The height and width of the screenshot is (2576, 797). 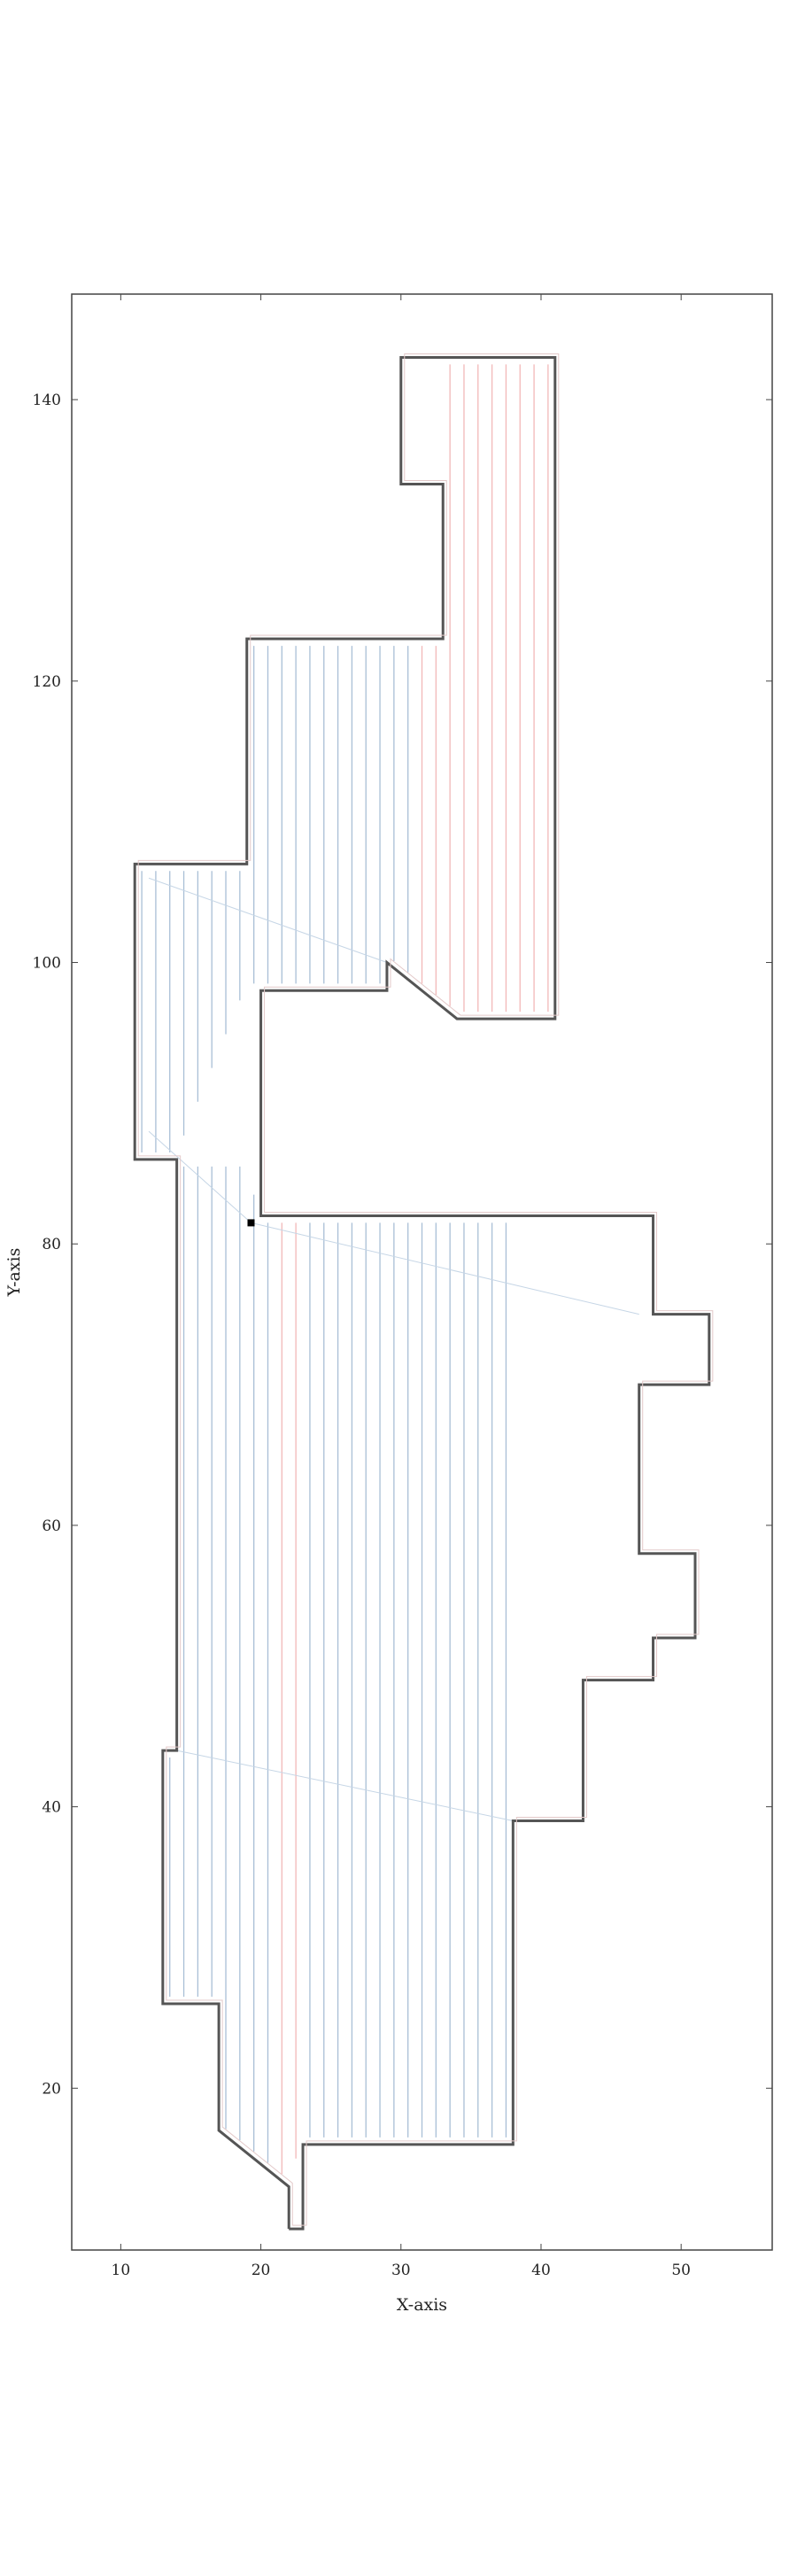 I want to click on x-tick-label: 30, so click(x=401, y=2270).